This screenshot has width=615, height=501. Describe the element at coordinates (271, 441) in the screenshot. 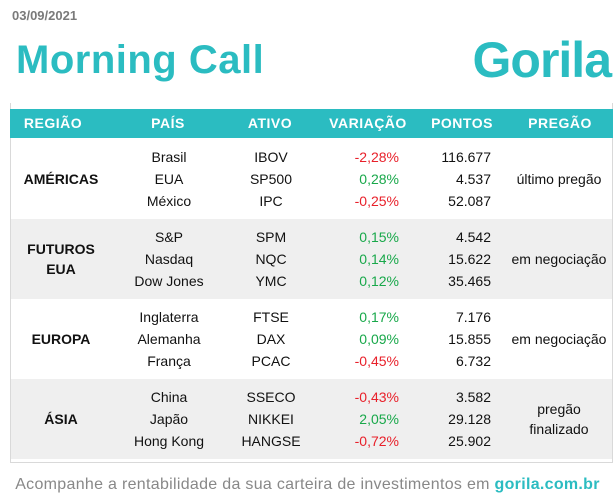

I see `asset-cell: HANGSE` at that location.